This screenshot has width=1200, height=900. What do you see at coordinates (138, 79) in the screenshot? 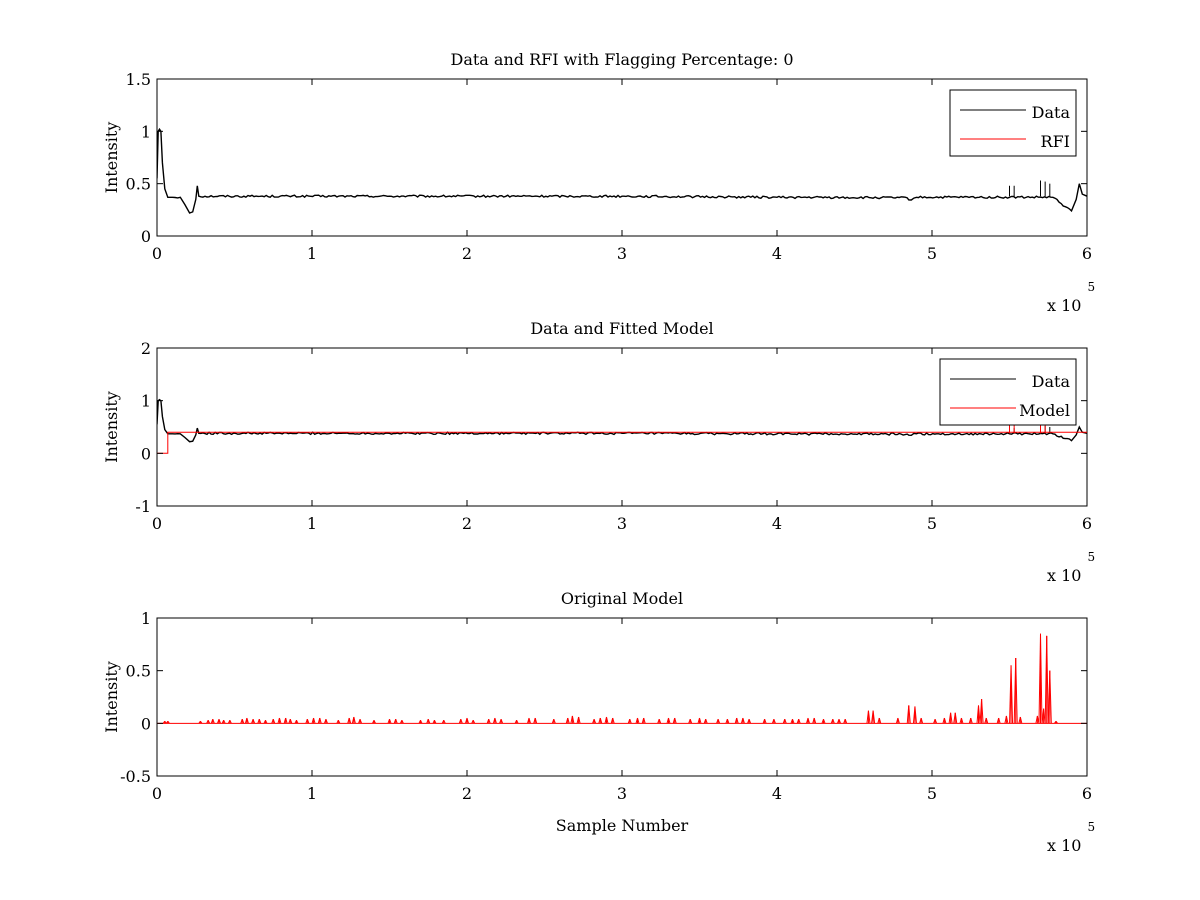
I see `y-tick-label: 1.5` at bounding box center [138, 79].